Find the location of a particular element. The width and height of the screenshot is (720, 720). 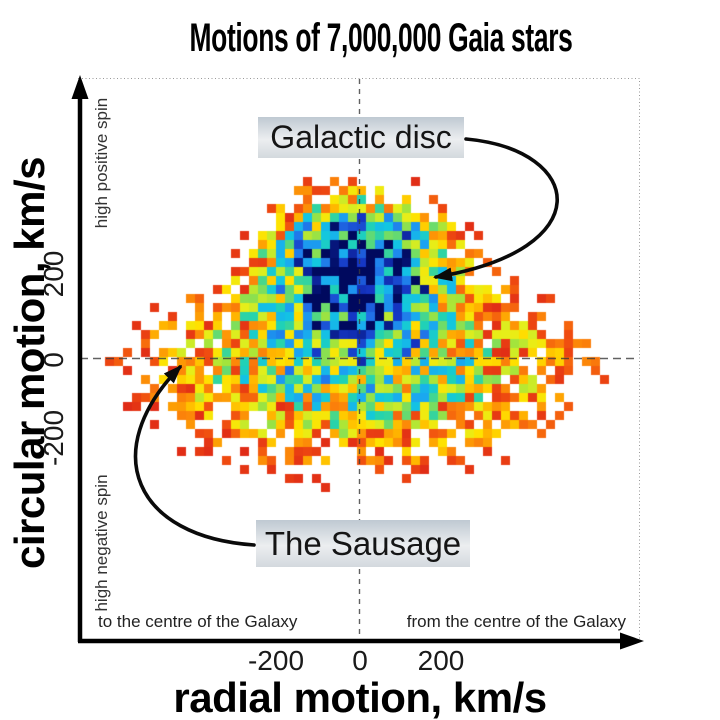

y-tick-neg-200: -200 is located at coordinates (53, 438).